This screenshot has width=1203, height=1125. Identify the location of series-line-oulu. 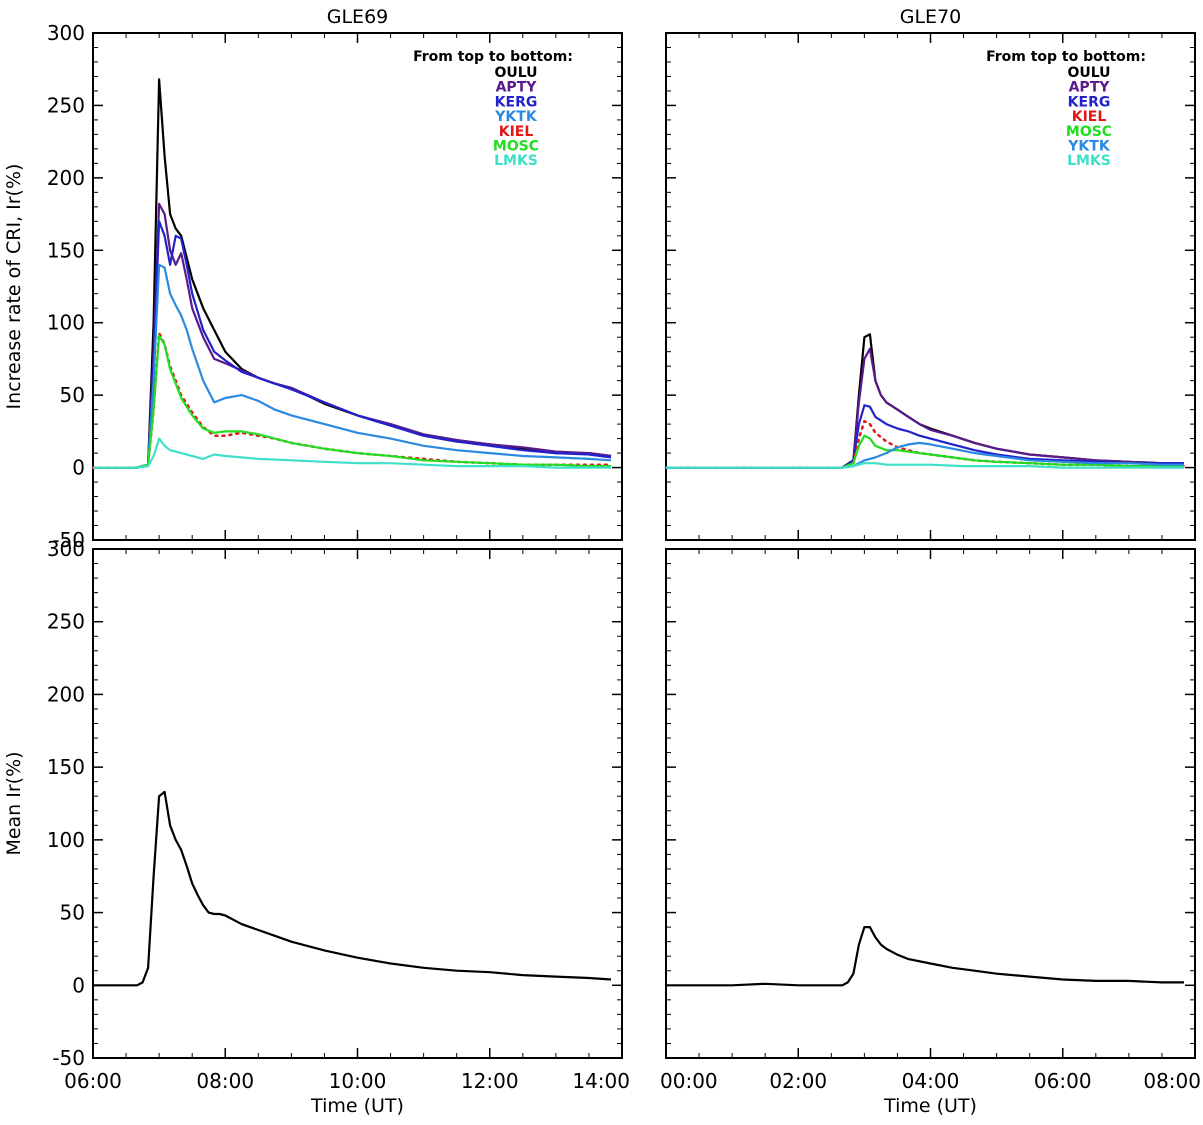
(925, 401).